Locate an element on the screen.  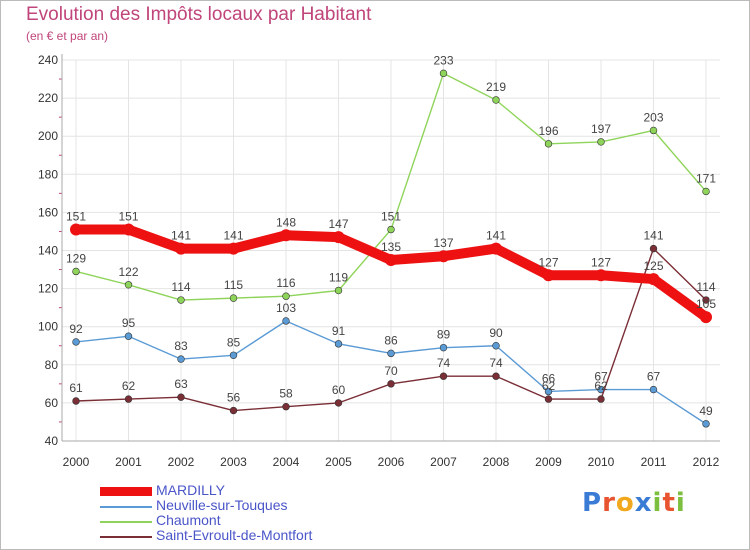
data-label-2: 196 is located at coordinates (548, 131).